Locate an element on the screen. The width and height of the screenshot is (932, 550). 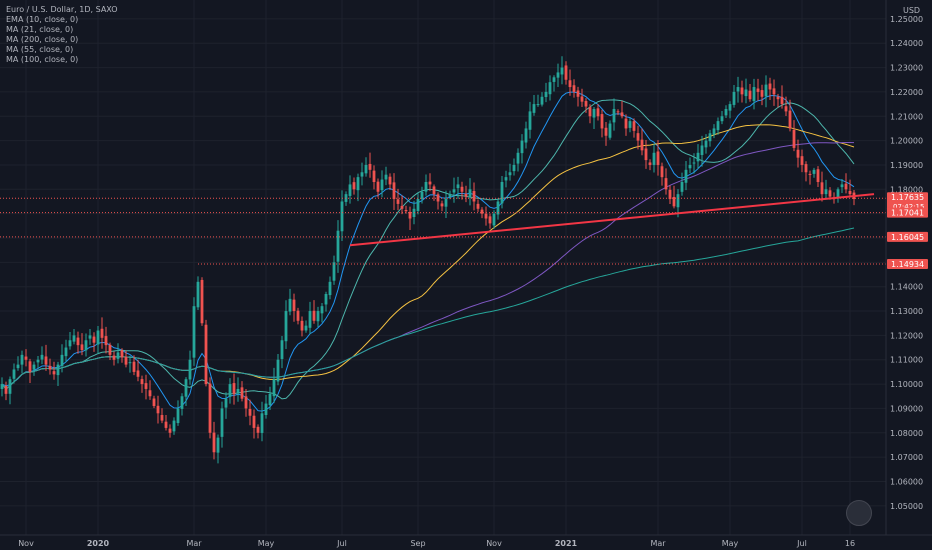
support-trendline is located at coordinates (612, 220).